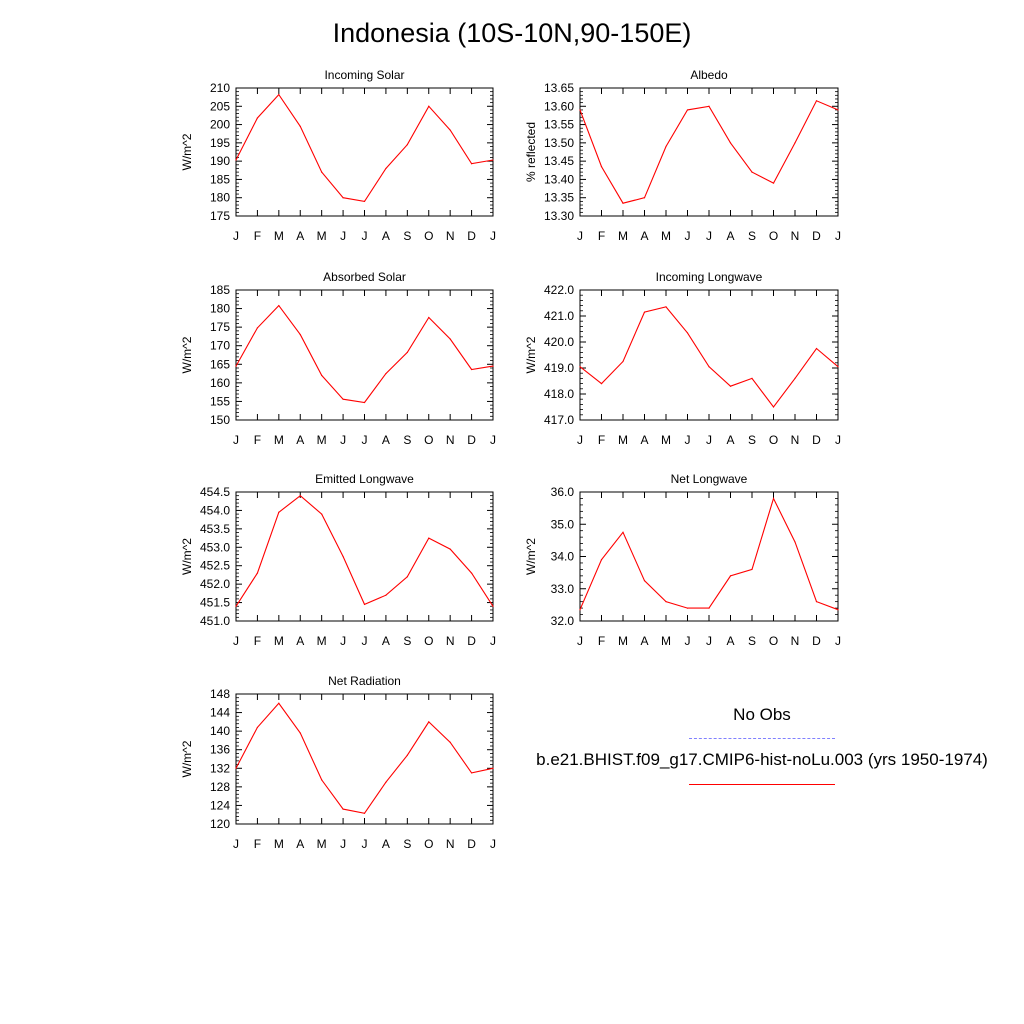  I want to click on y-tick-label: 451.0, so click(215, 621).